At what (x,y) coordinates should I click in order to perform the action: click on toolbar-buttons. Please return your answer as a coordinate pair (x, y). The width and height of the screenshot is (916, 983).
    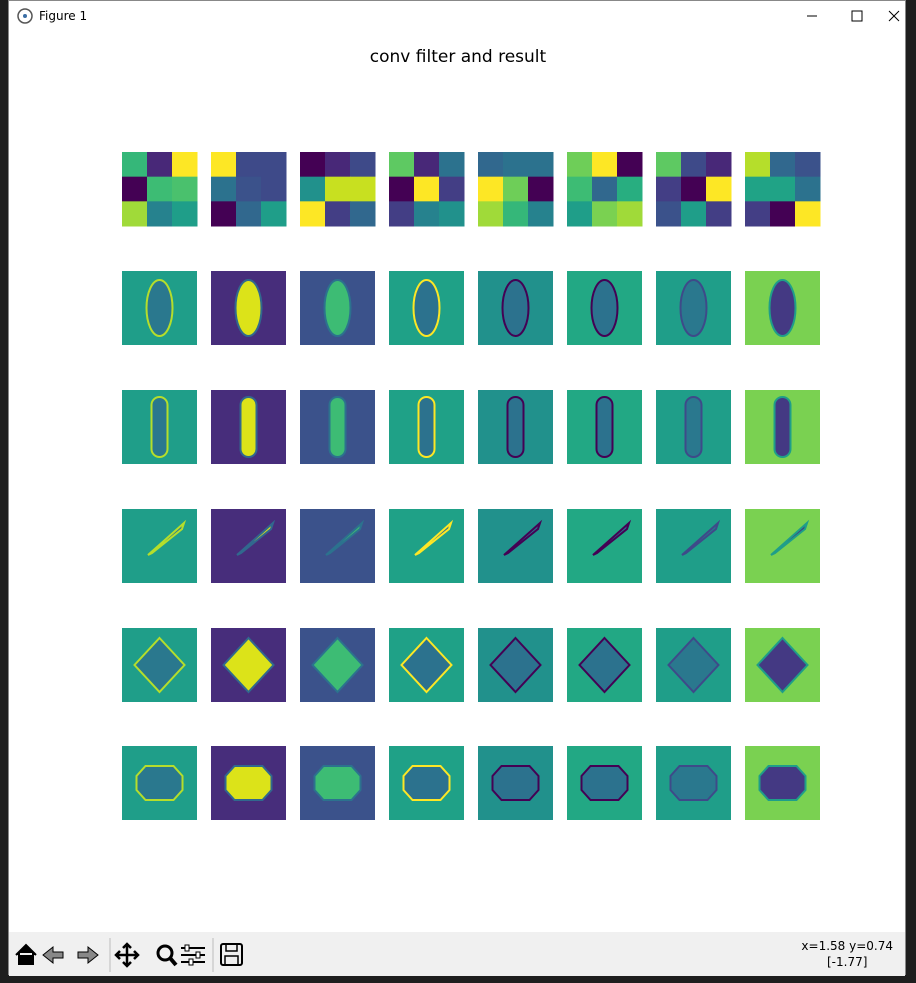
    Looking at the image, I should click on (139, 954).